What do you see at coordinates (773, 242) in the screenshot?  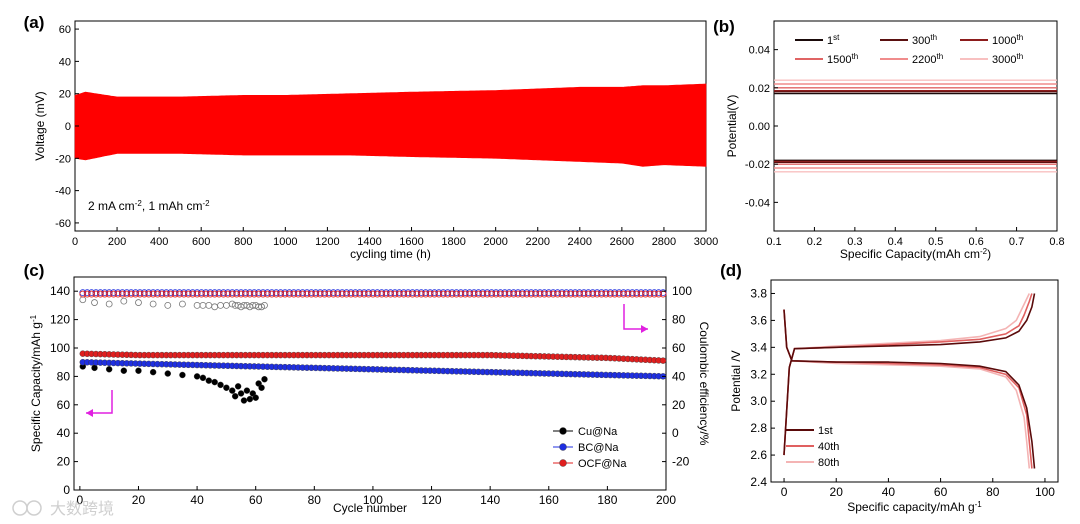 I see `x-tick-label-b: 0.1` at bounding box center [773, 242].